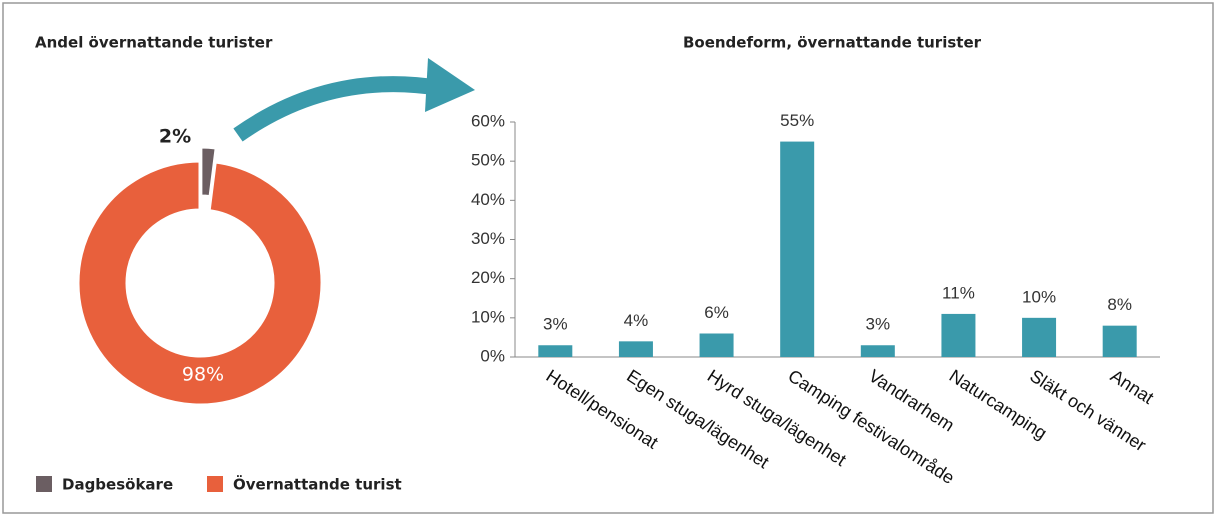  Describe the element at coordinates (154, 43) in the screenshot. I see `donut-title: Andel övernattande turister` at that location.